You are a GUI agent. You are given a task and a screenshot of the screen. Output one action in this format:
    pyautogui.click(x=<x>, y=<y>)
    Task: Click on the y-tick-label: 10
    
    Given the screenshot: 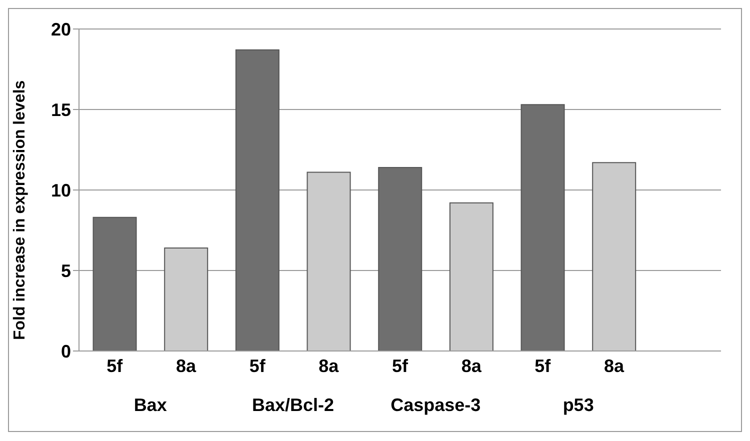 What is the action you would take?
    pyautogui.click(x=60, y=190)
    